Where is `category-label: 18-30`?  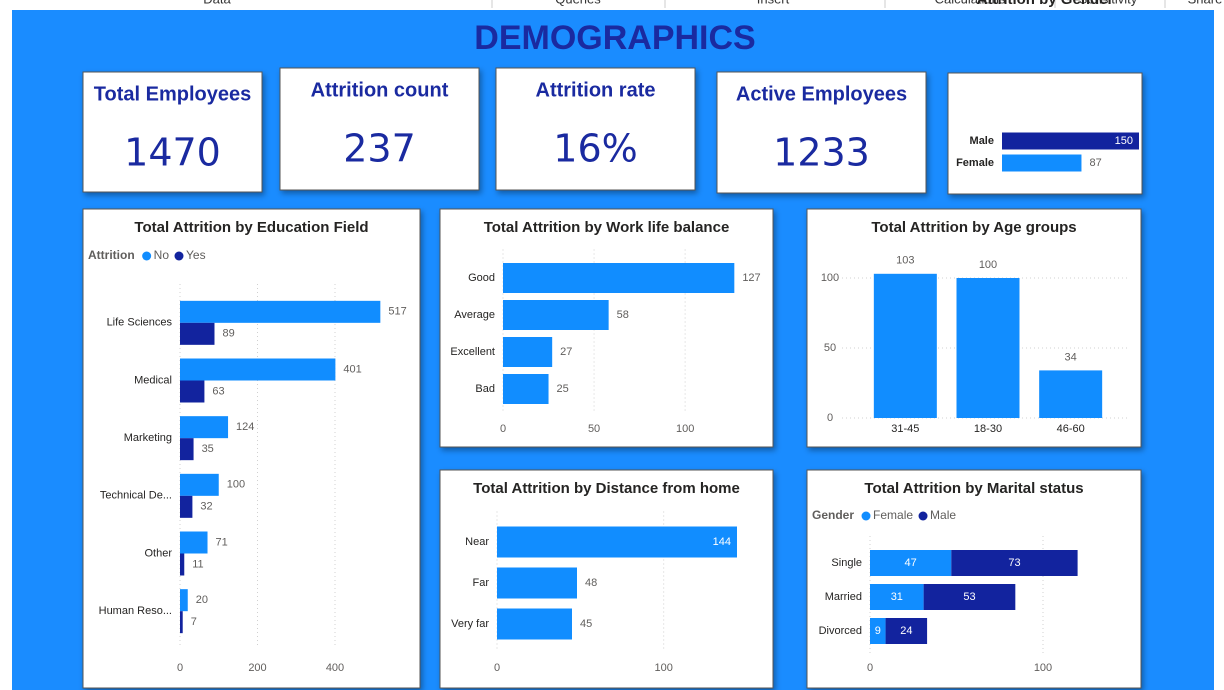 category-label: 18-30 is located at coordinates (988, 429).